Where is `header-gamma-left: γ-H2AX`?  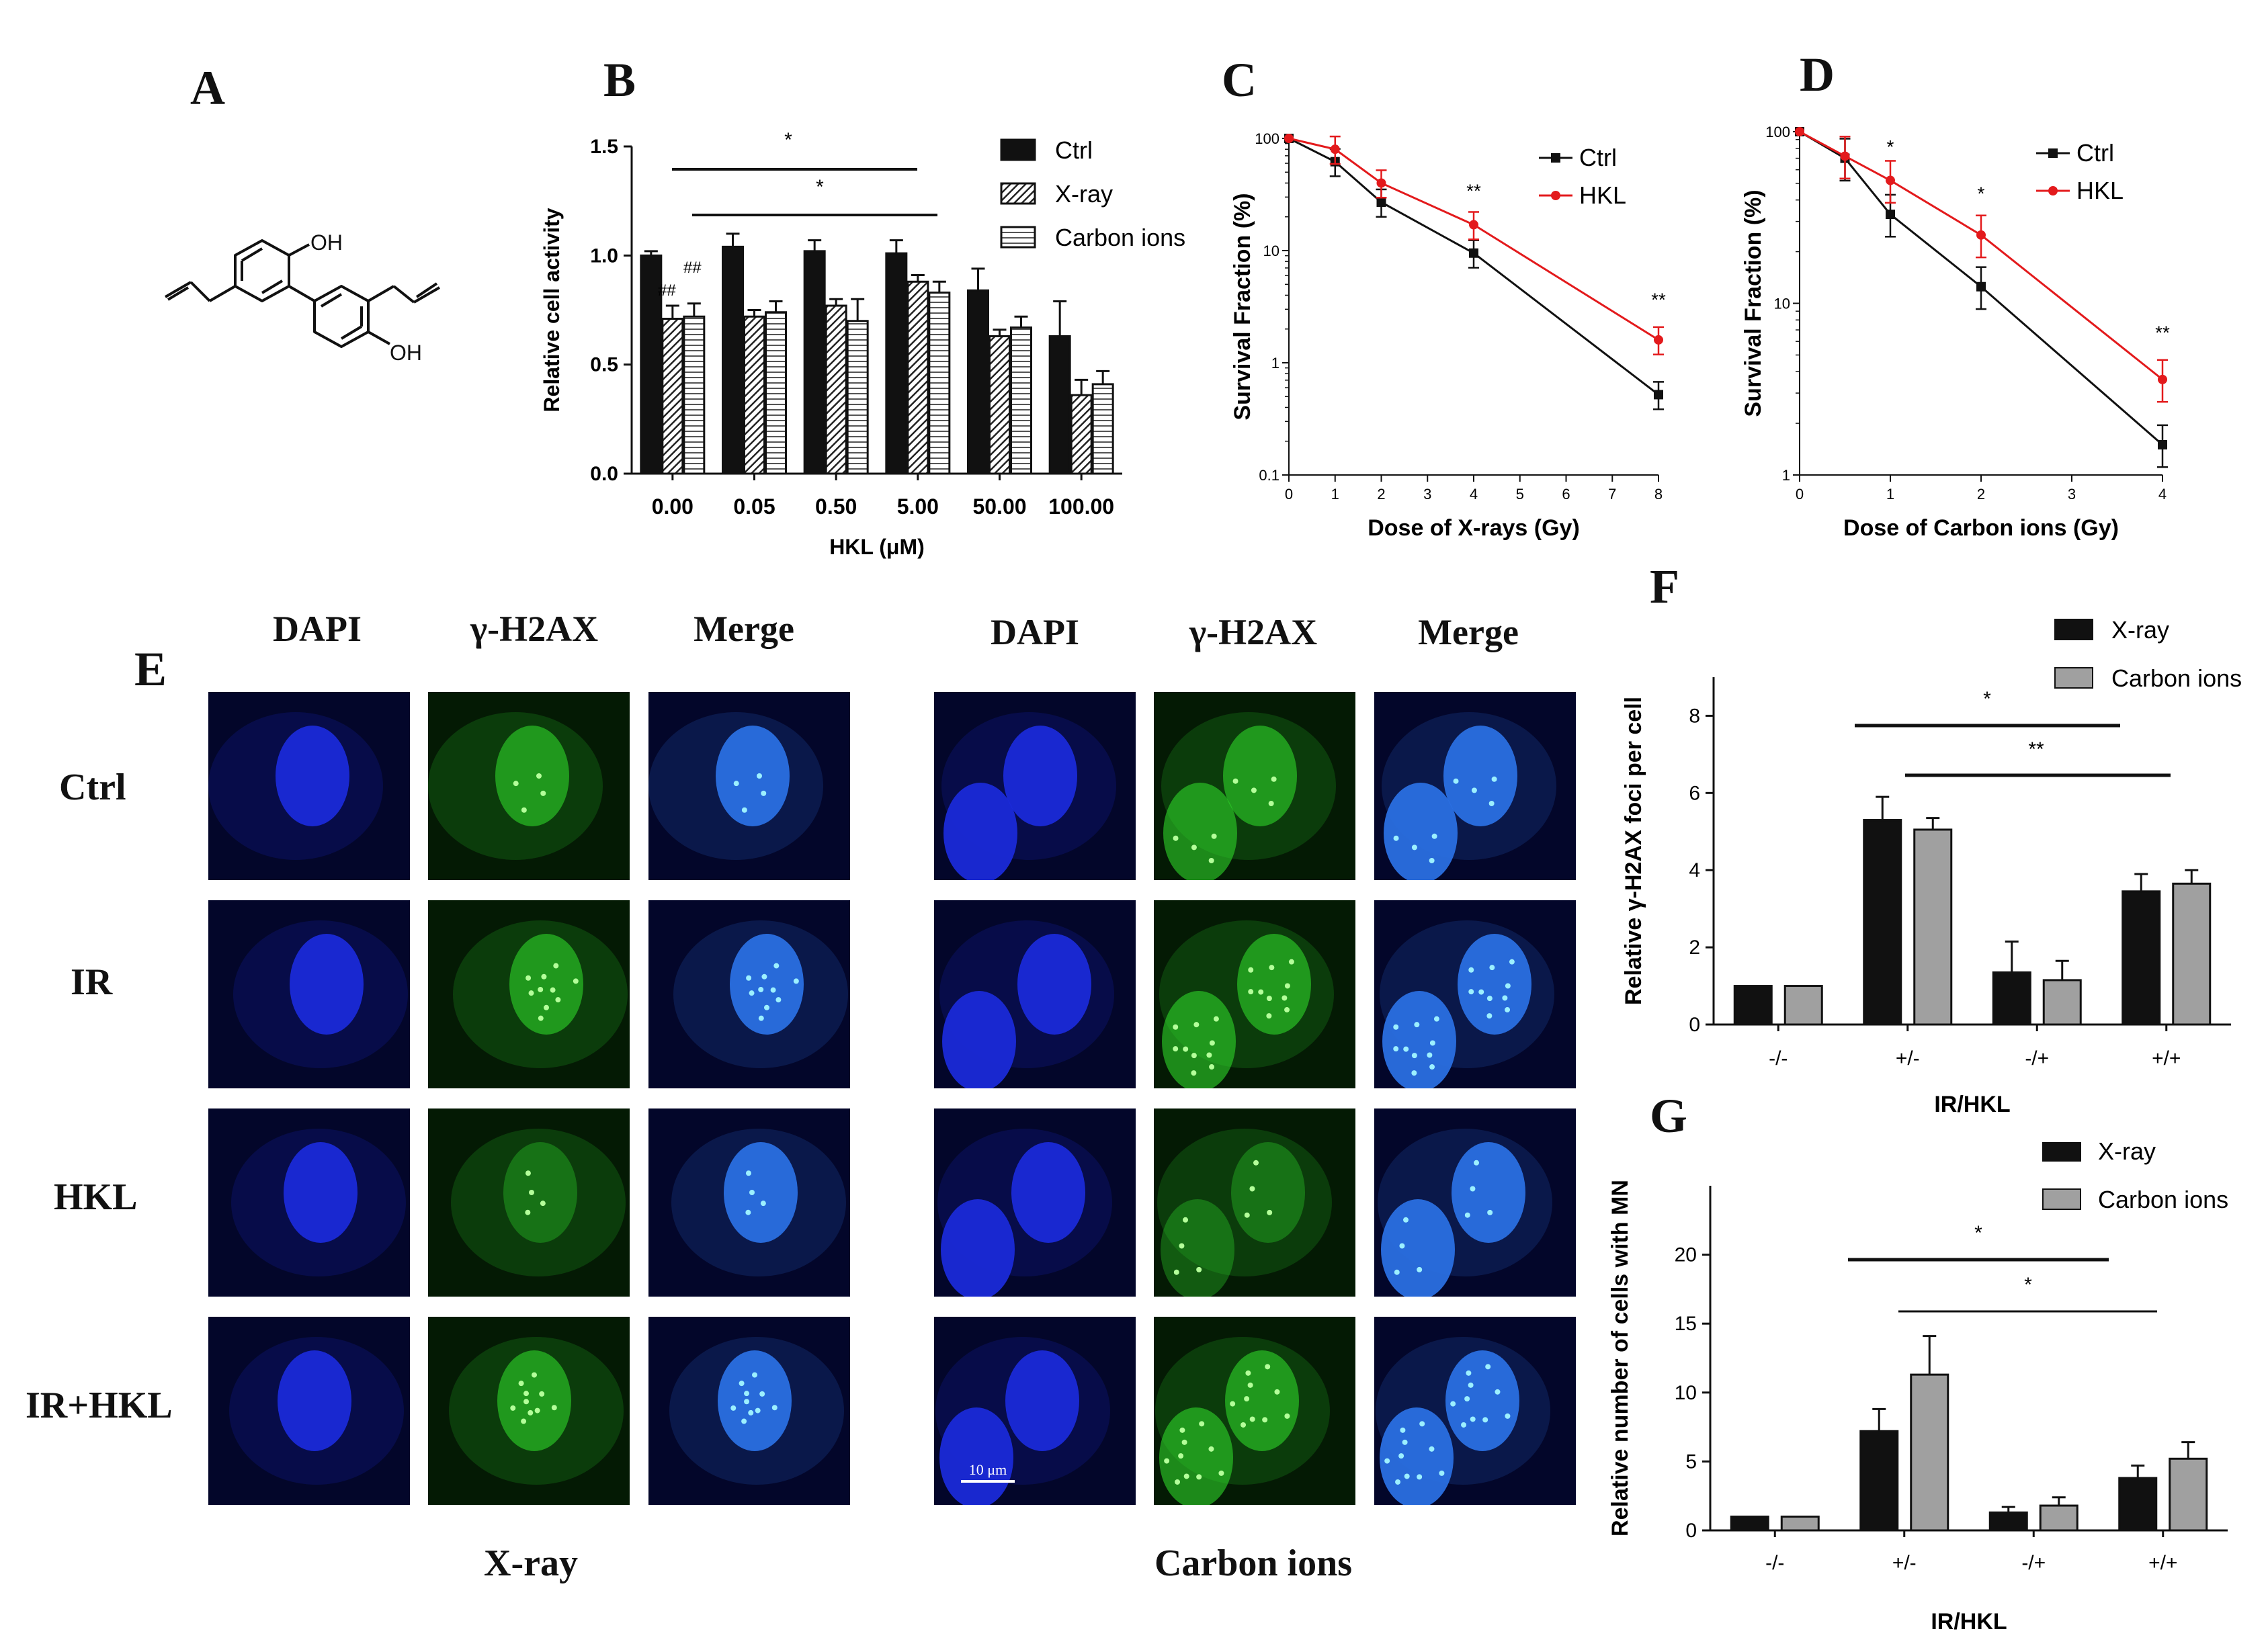 header-gamma-left: γ-H2AX is located at coordinates (535, 629).